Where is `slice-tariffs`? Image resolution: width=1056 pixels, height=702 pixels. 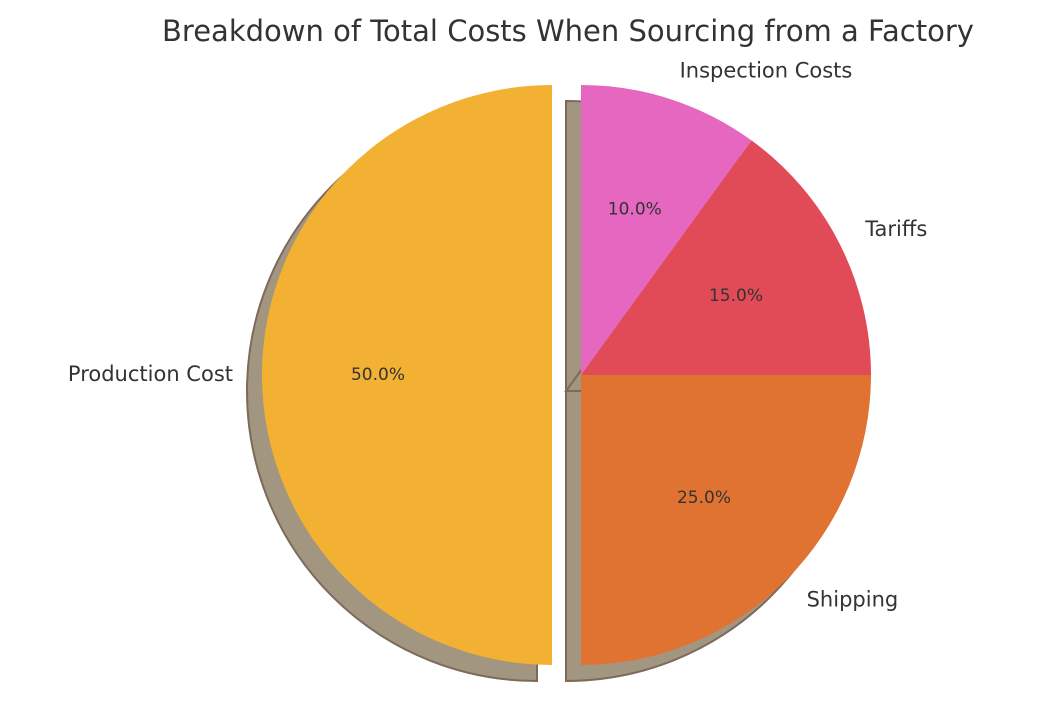 slice-tariffs is located at coordinates (726, 257).